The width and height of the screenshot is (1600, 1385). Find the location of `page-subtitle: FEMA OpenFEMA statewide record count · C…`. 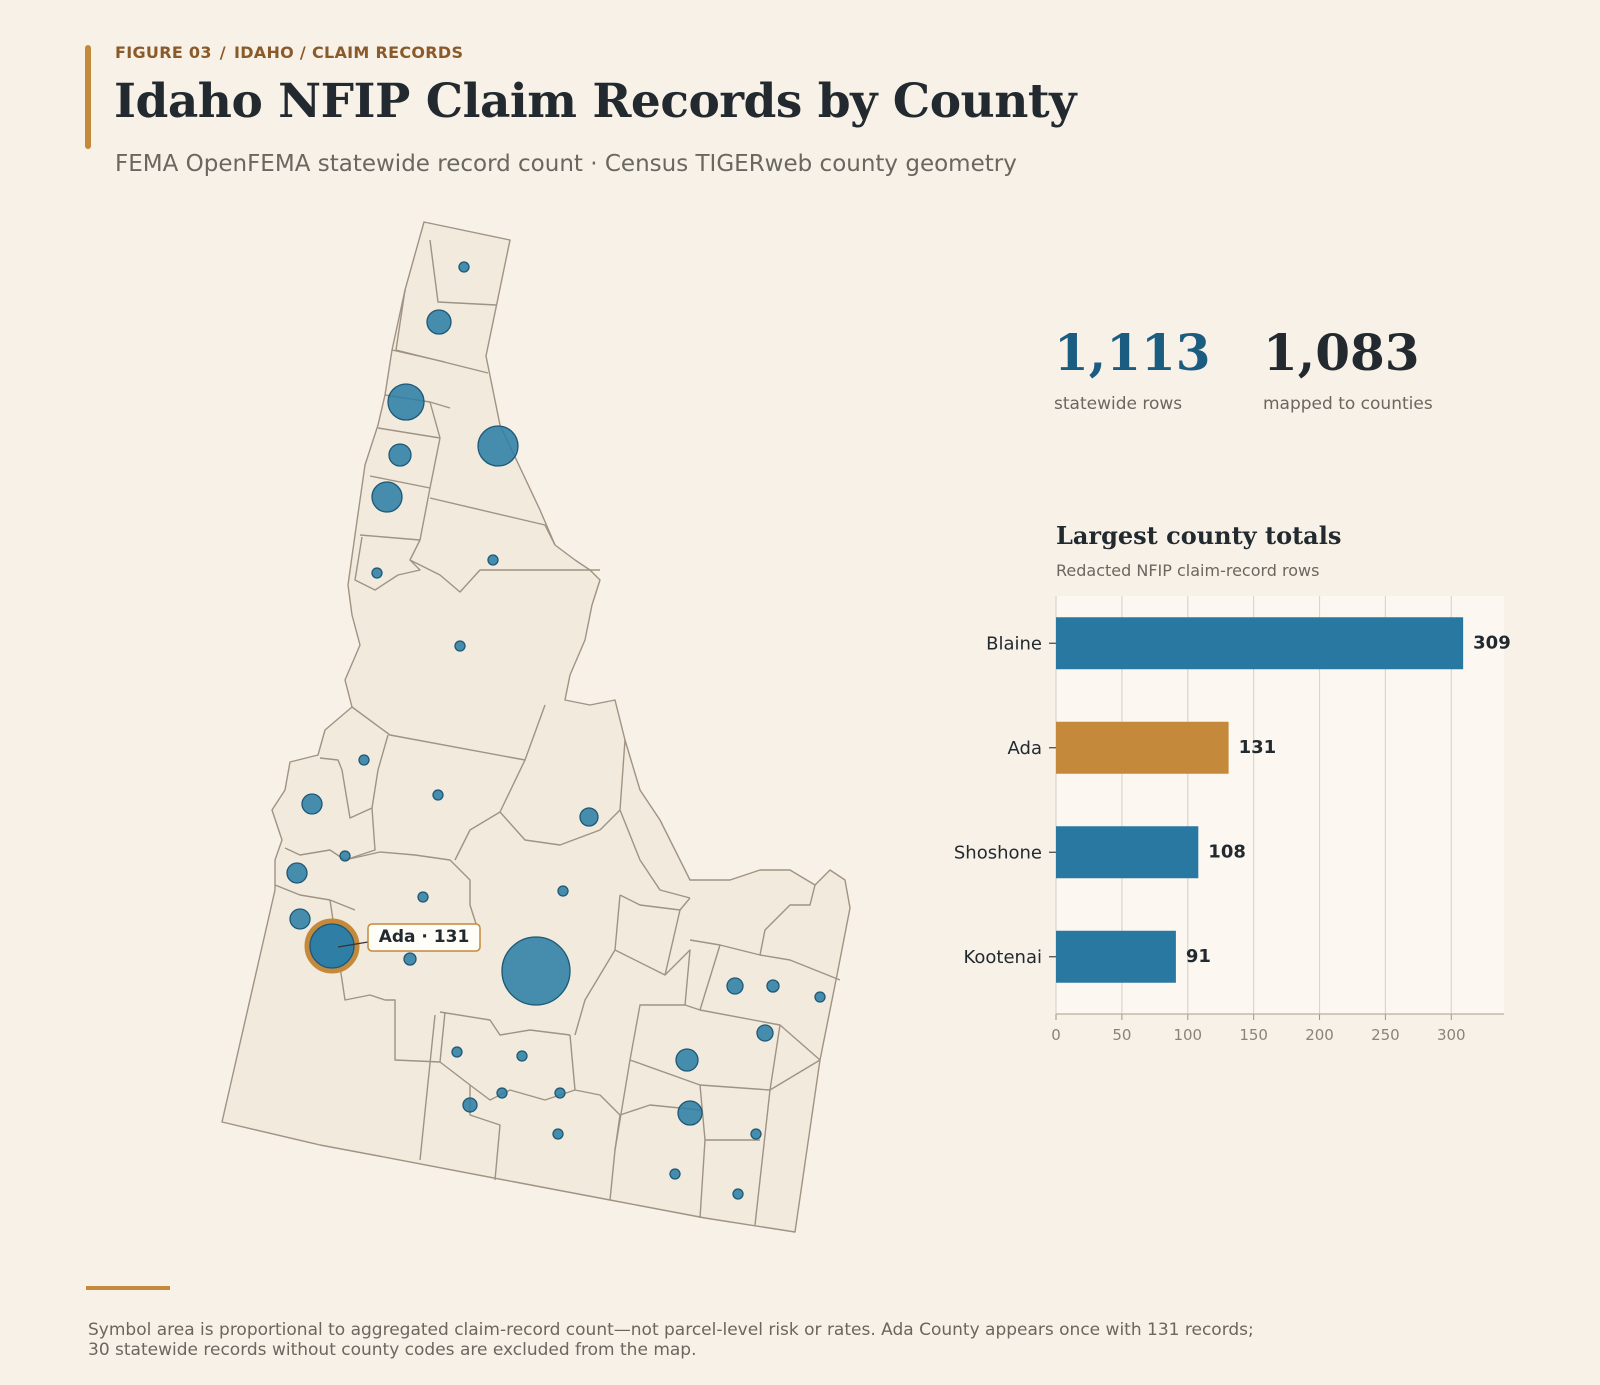

page-subtitle: FEMA OpenFEMA statewide record count · C… is located at coordinates (566, 164).